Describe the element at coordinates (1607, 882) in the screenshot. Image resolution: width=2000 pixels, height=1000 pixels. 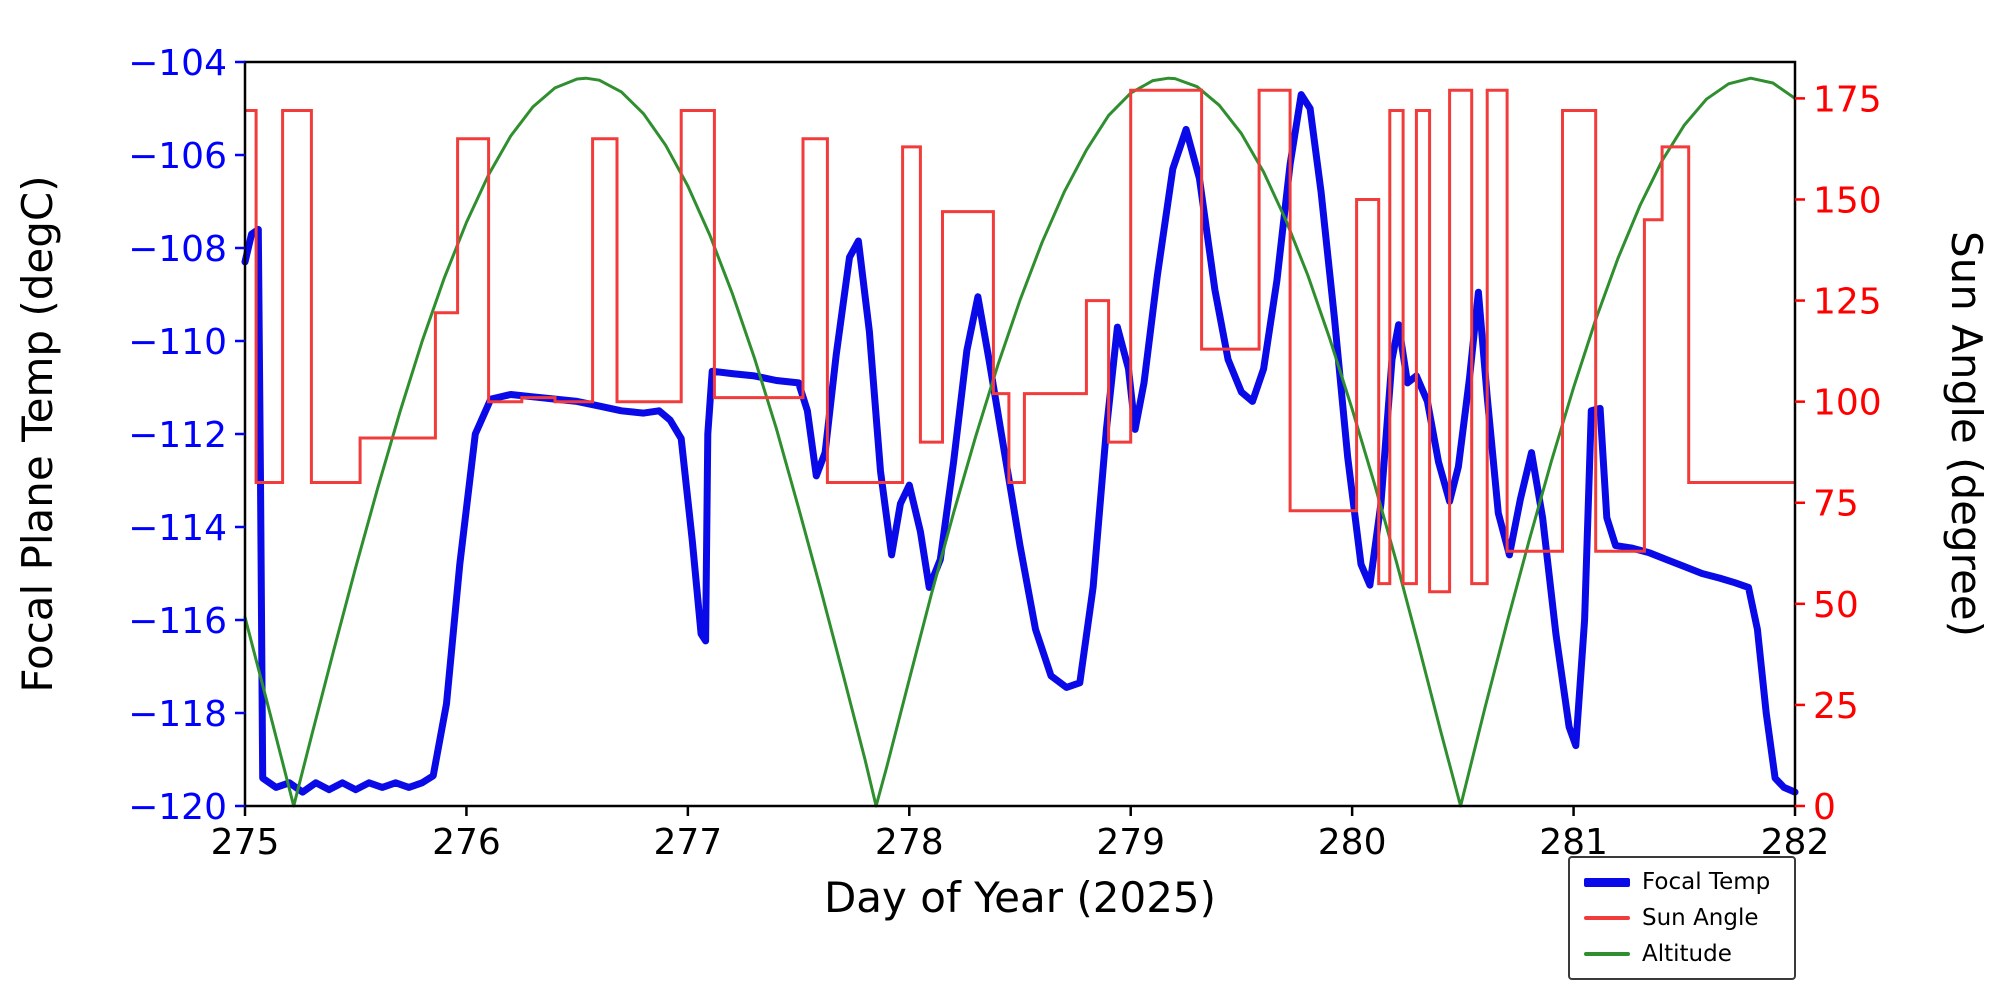
I see `legend-line-focal-temp` at that location.